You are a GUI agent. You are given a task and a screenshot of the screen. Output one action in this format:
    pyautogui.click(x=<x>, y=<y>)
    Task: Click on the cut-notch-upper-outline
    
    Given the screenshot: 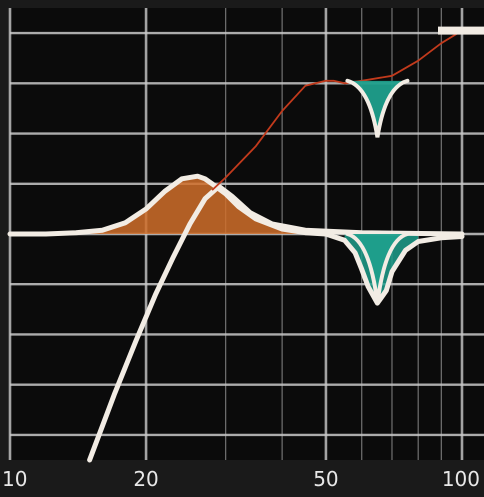 What is the action you would take?
    pyautogui.click(x=377, y=108)
    